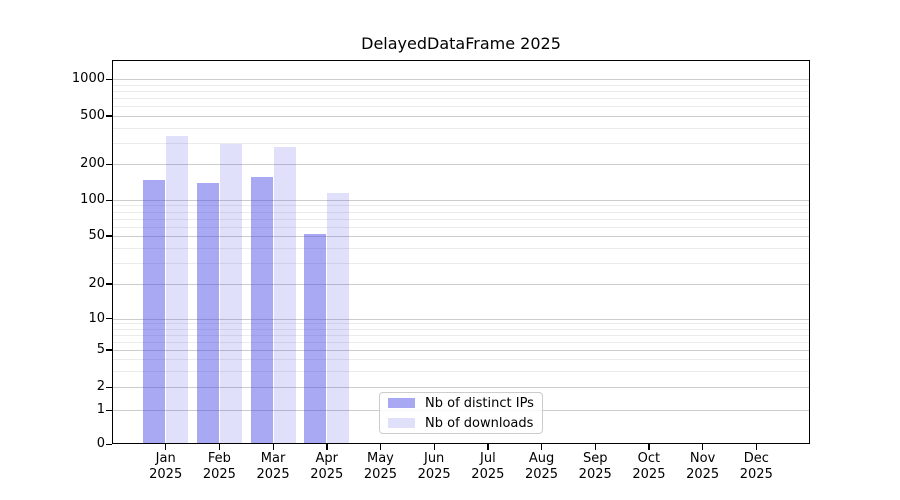 This screenshot has width=900, height=500. What do you see at coordinates (479, 423) in the screenshot?
I see `legend-label-downloads: Nb of downloads` at bounding box center [479, 423].